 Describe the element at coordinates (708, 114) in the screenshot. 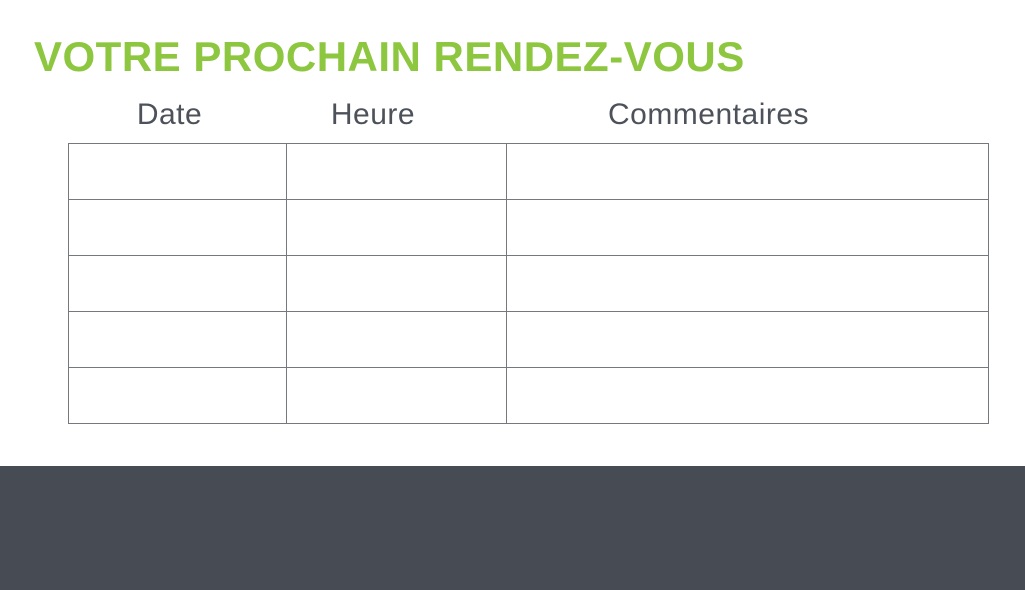

I see `column-header-commentaires: Commentaires` at that location.